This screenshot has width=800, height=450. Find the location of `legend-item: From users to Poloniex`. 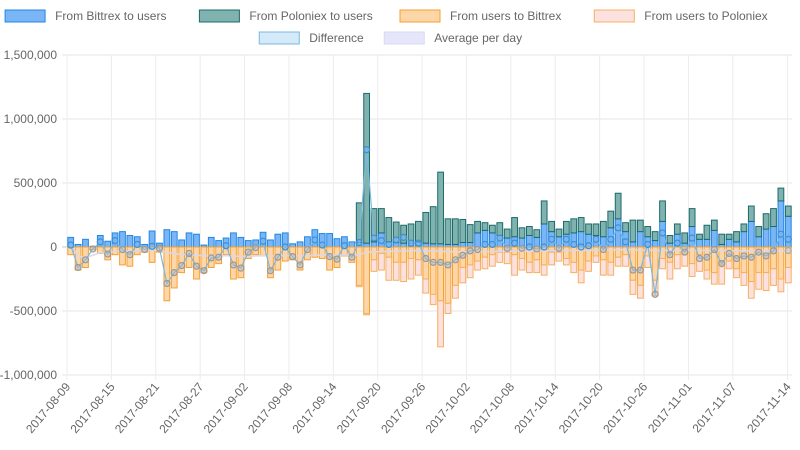

legend-item: From users to Poloniex is located at coordinates (680, 16).